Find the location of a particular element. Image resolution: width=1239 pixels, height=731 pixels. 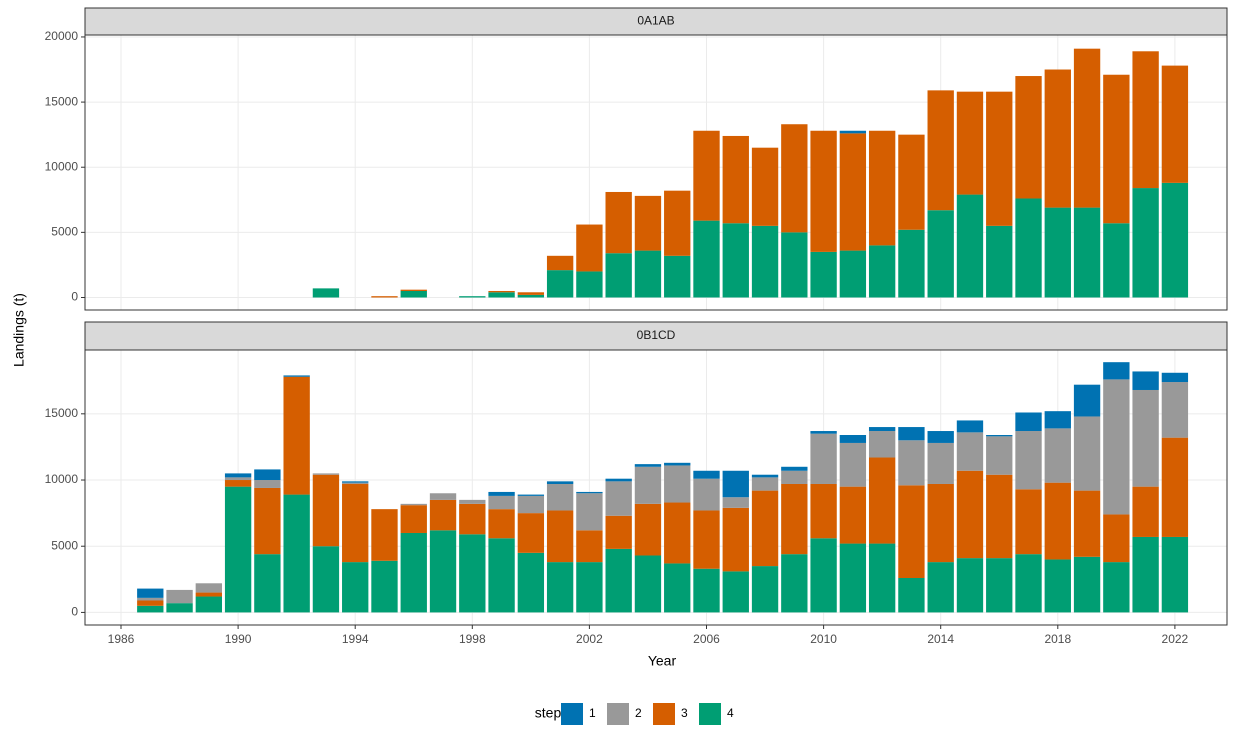

y-tick-label: 15000 is located at coordinates (62, 413).